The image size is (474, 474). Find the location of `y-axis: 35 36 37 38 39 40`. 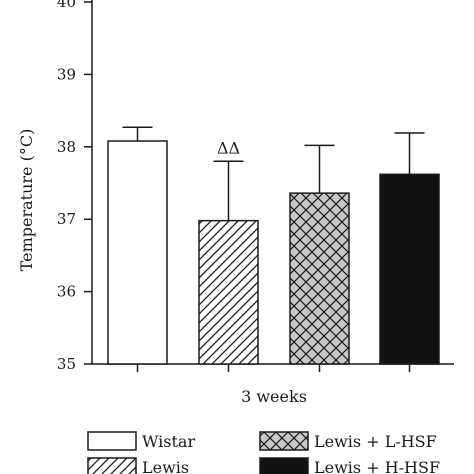

y-axis: 35 36 37 38 39 40 is located at coordinates (75, 186).